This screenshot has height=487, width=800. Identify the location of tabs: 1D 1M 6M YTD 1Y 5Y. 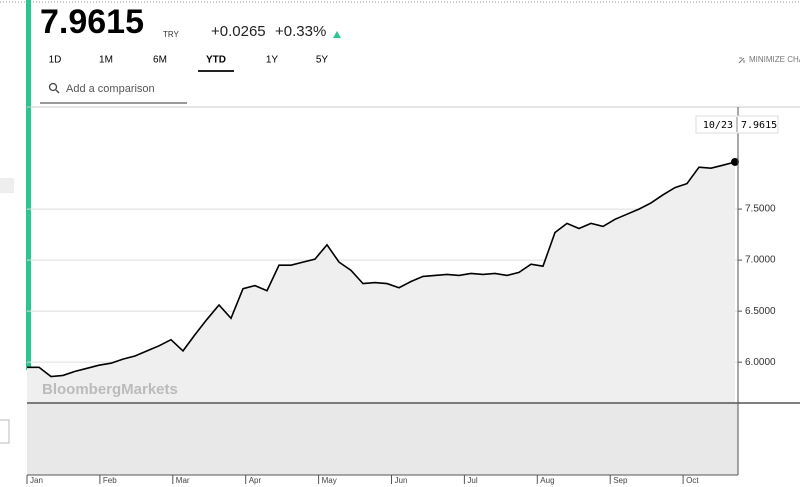
(189, 63).